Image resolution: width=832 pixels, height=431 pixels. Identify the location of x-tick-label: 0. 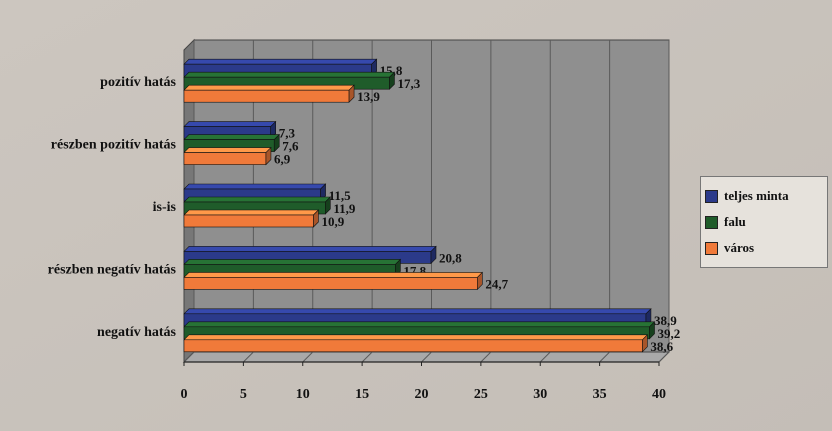
(184, 394).